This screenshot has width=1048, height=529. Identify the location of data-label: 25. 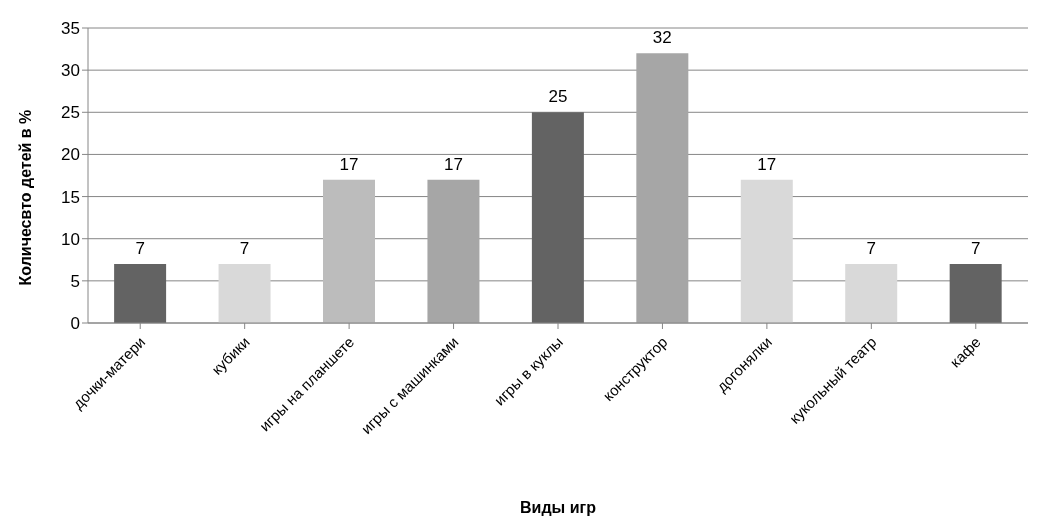
(558, 97).